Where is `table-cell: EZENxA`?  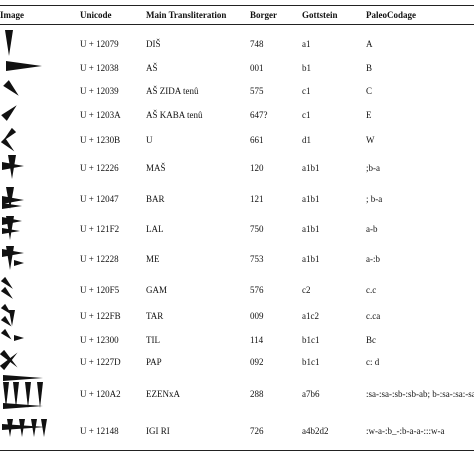 table-cell: EZENxA is located at coordinates (163, 394).